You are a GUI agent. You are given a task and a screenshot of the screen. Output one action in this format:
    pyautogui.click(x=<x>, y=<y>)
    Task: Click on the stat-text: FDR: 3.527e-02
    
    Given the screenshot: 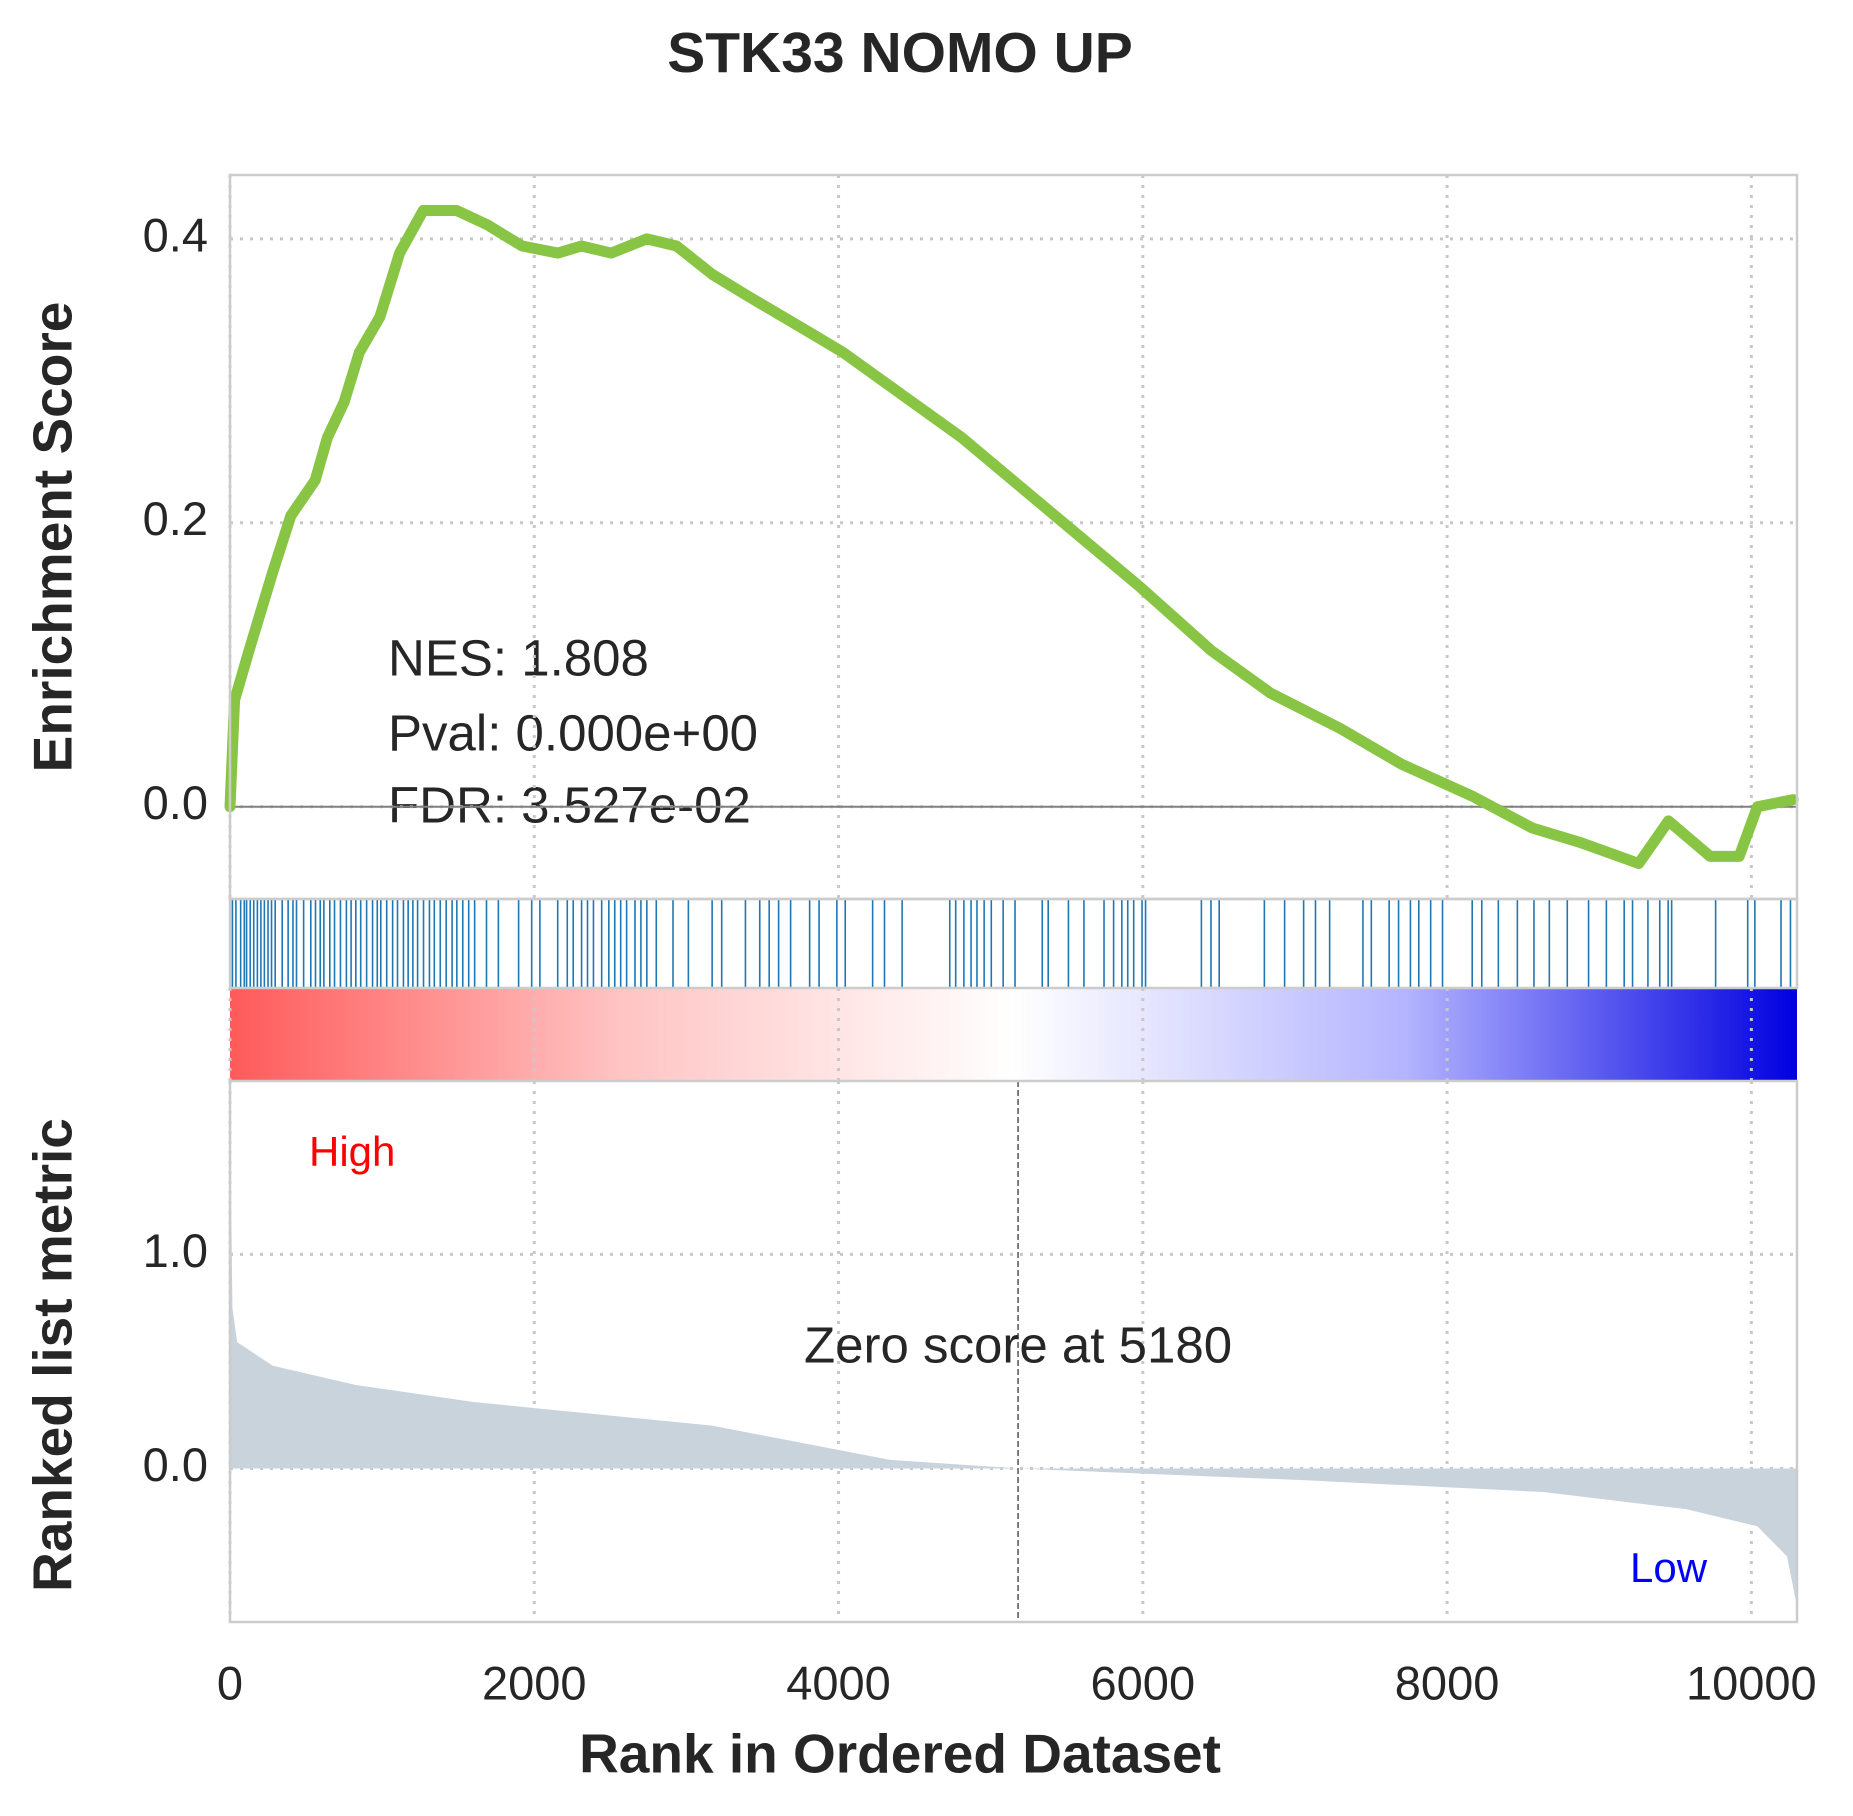 What is the action you would take?
    pyautogui.click(x=569, y=804)
    